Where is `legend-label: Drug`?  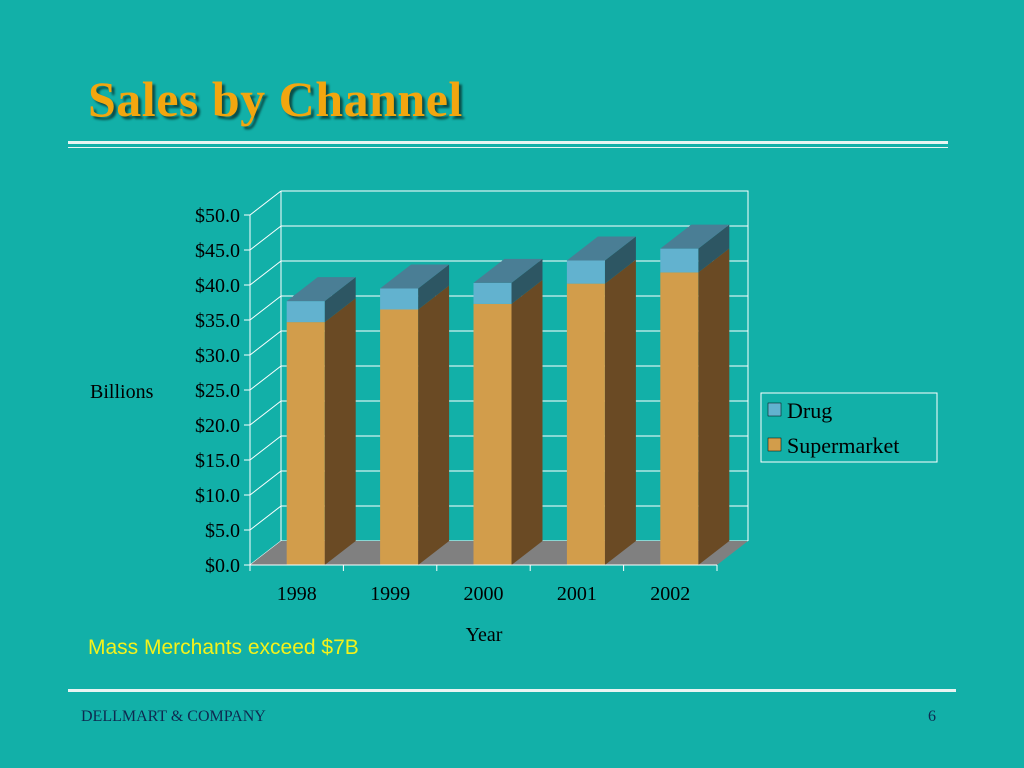
legend-label: Drug is located at coordinates (809, 410).